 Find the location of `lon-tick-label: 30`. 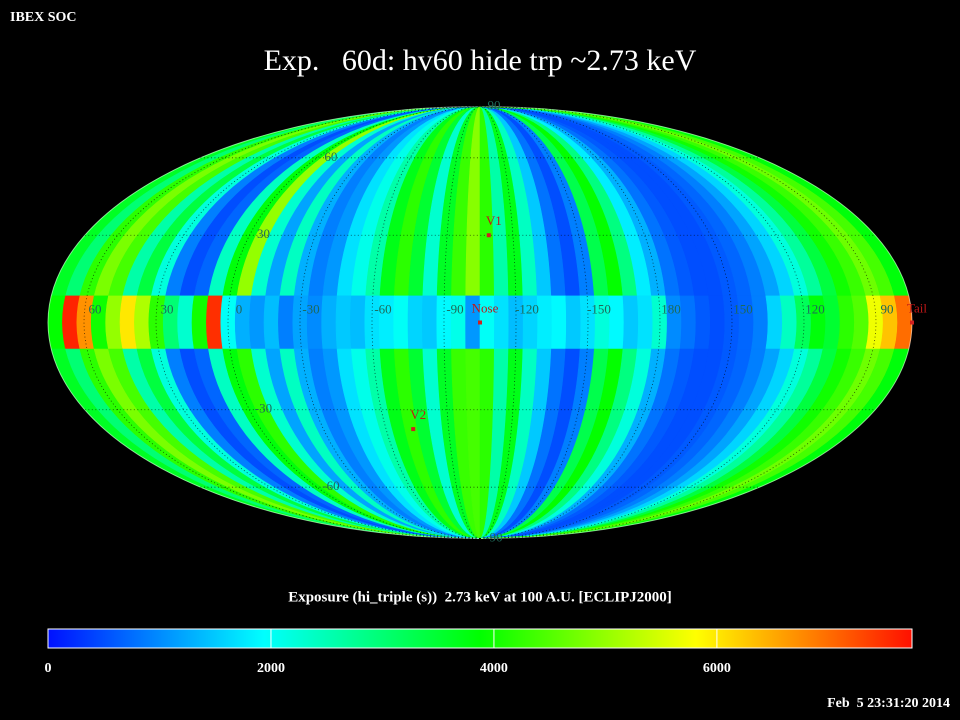

lon-tick-label: 30 is located at coordinates (167, 308).